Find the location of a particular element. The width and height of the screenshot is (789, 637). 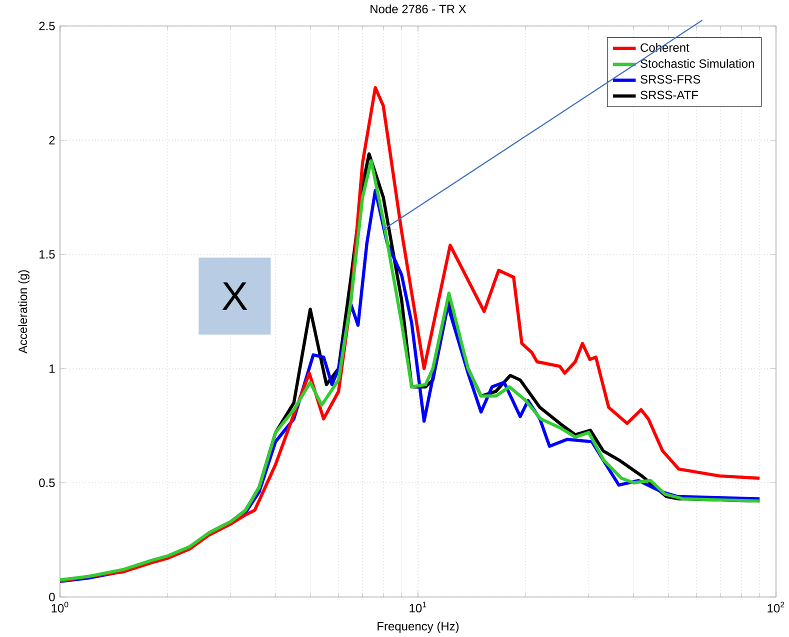

y-tick-label: 0 is located at coordinates (52, 597).